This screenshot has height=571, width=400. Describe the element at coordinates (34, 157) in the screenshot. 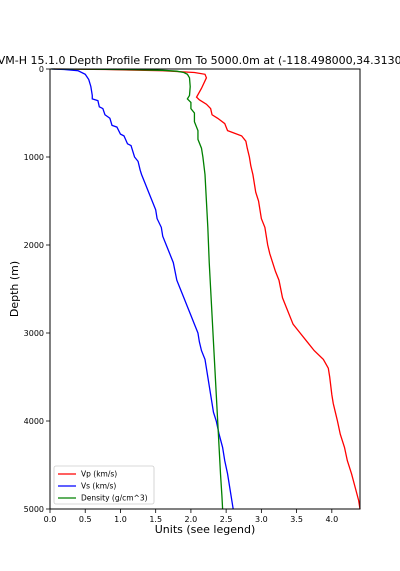

I see `y-tick-label: 1000` at that location.